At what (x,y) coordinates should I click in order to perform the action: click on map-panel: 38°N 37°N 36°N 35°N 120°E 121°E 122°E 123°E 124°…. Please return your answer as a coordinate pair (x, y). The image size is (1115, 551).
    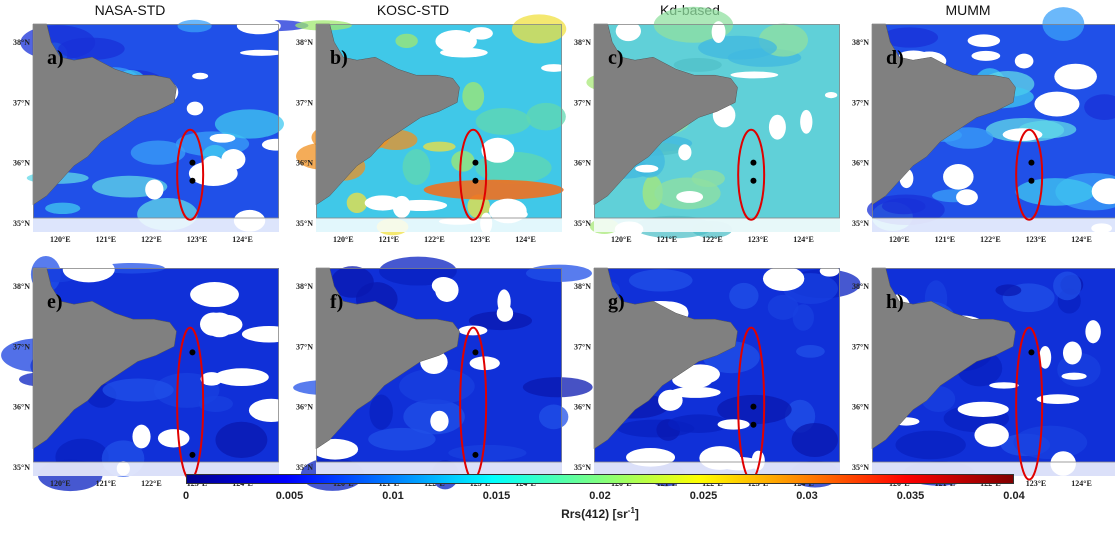
    Looking at the image, I should click on (161, 131).